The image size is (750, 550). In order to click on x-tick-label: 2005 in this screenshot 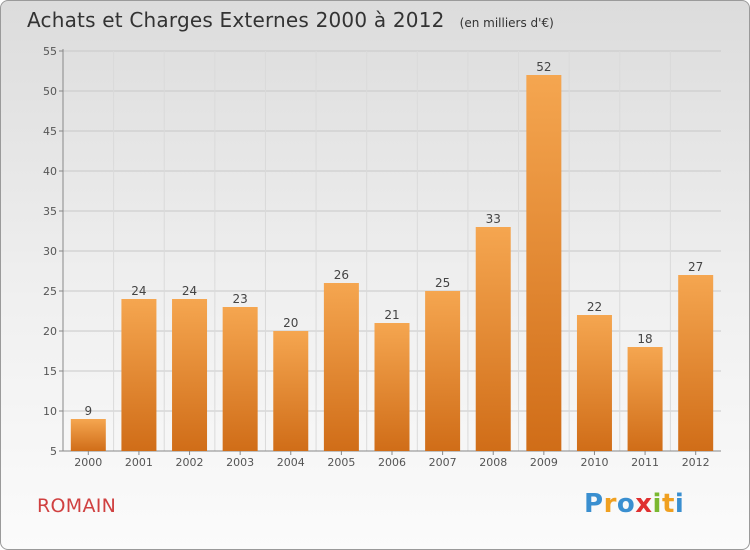, I will do `click(341, 462)`.